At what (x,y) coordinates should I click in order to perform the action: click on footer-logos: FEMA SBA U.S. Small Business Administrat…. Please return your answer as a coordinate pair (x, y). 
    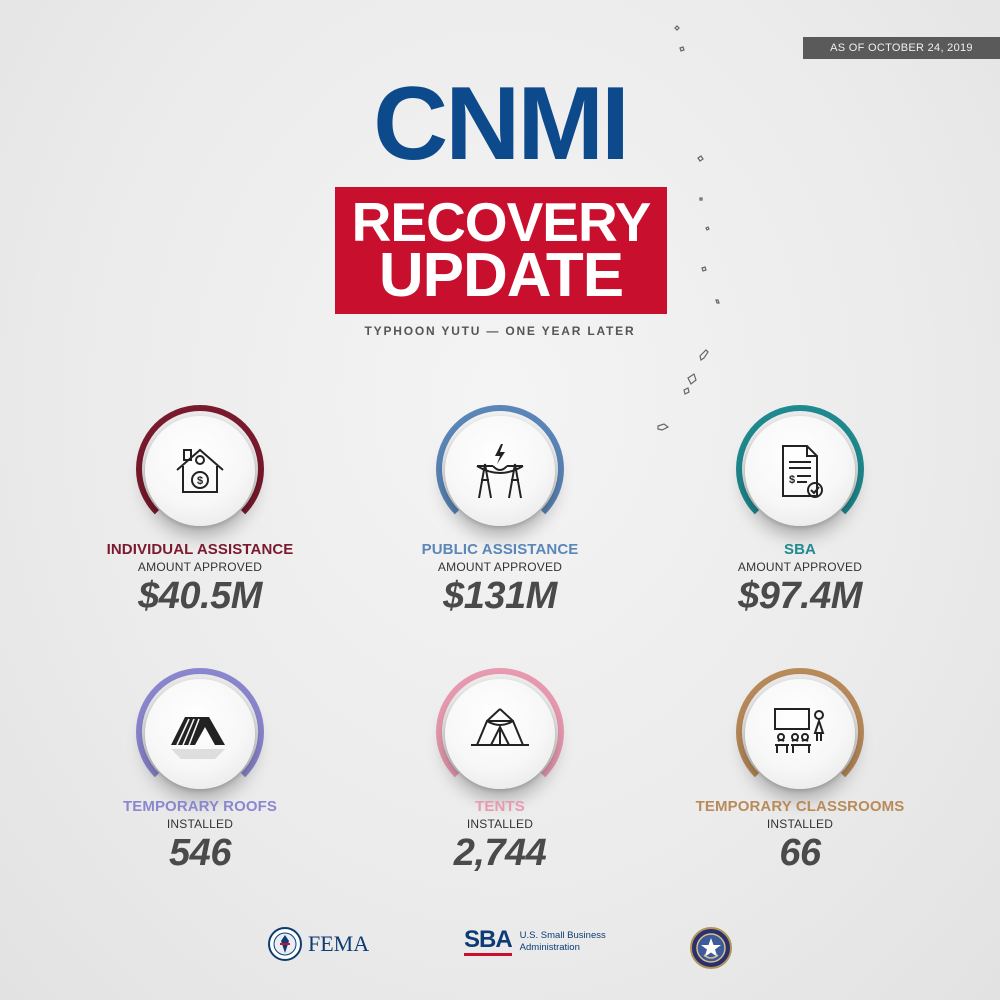
    Looking at the image, I should click on (500, 947).